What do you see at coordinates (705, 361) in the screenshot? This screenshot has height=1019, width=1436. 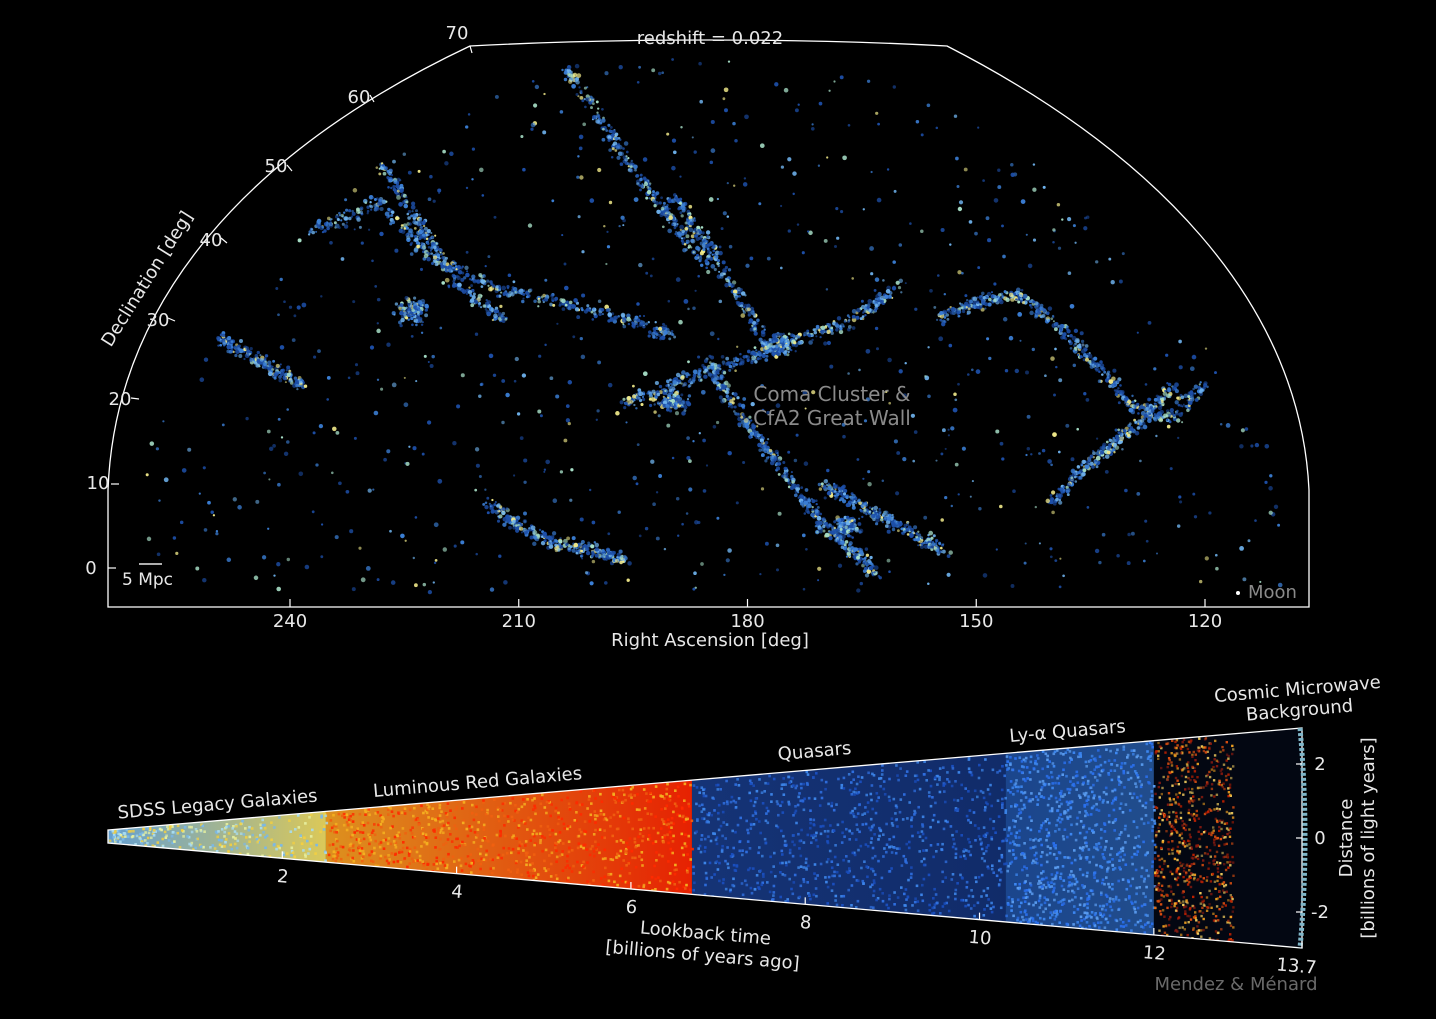 I see `galaxy-point-1956` at bounding box center [705, 361].